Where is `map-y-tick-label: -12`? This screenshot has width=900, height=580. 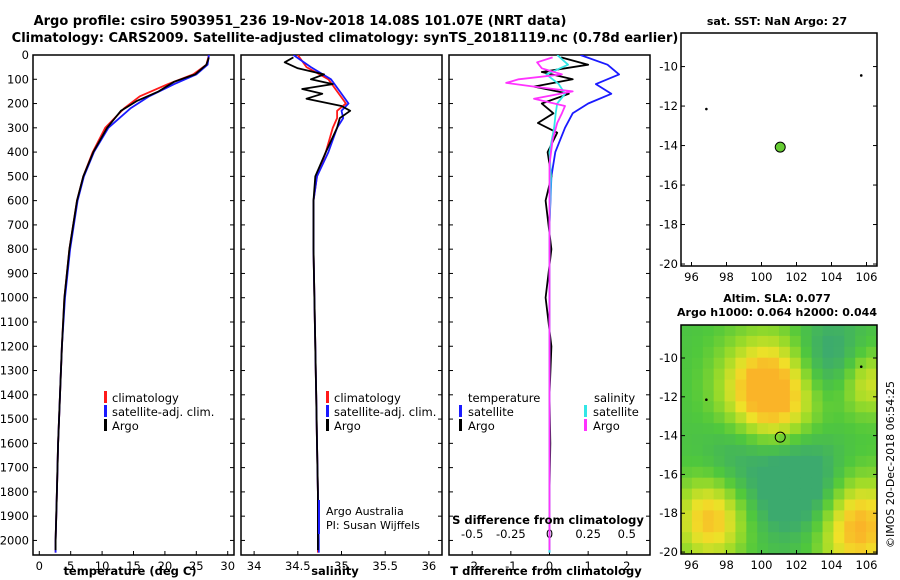
map-y-tick-label: -12 is located at coordinates (668, 106).